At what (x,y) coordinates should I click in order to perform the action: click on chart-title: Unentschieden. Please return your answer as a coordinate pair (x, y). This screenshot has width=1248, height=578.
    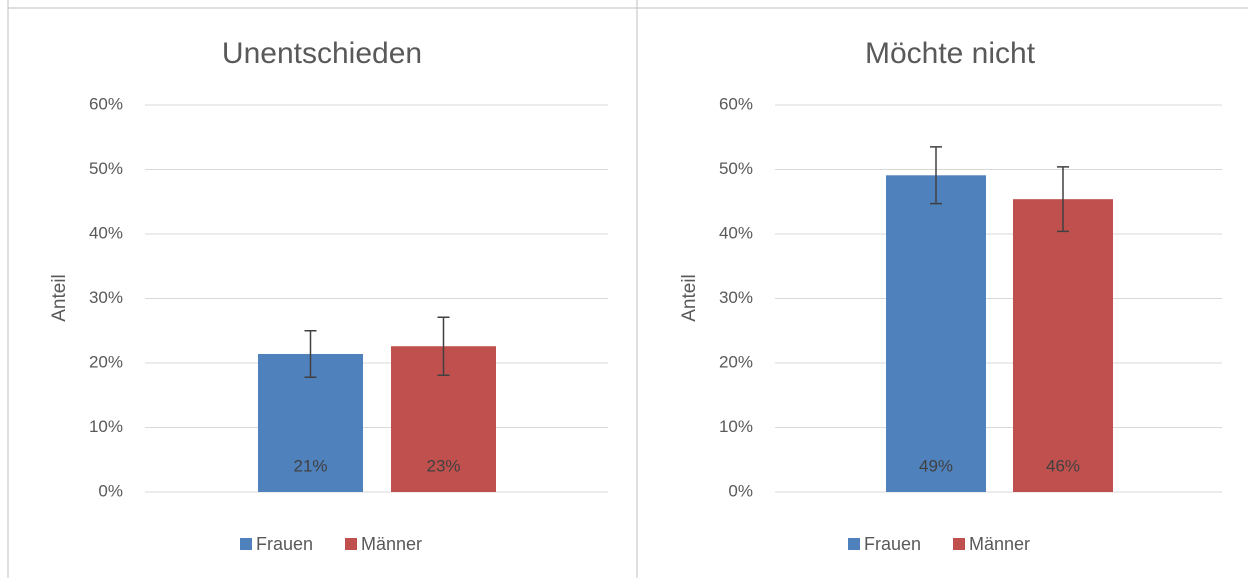
    Looking at the image, I should click on (322, 53).